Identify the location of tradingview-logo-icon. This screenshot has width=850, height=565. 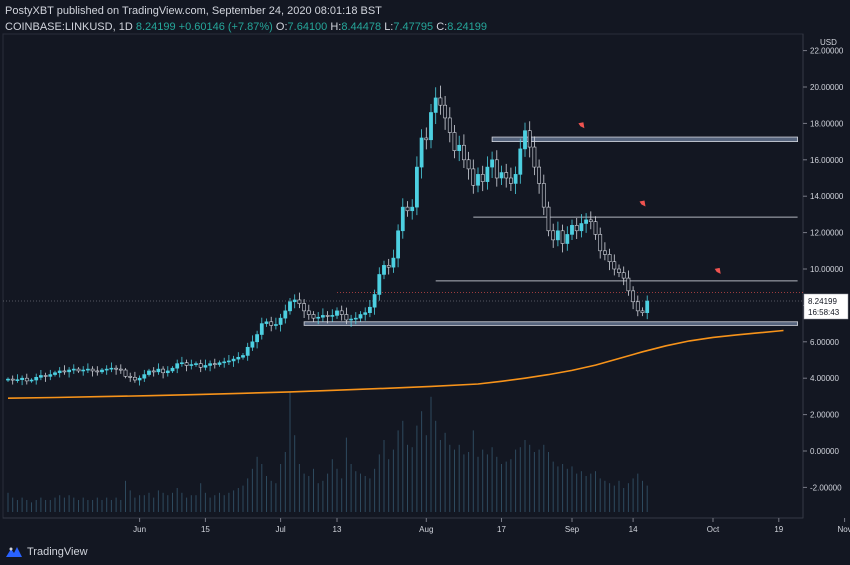
(14, 552).